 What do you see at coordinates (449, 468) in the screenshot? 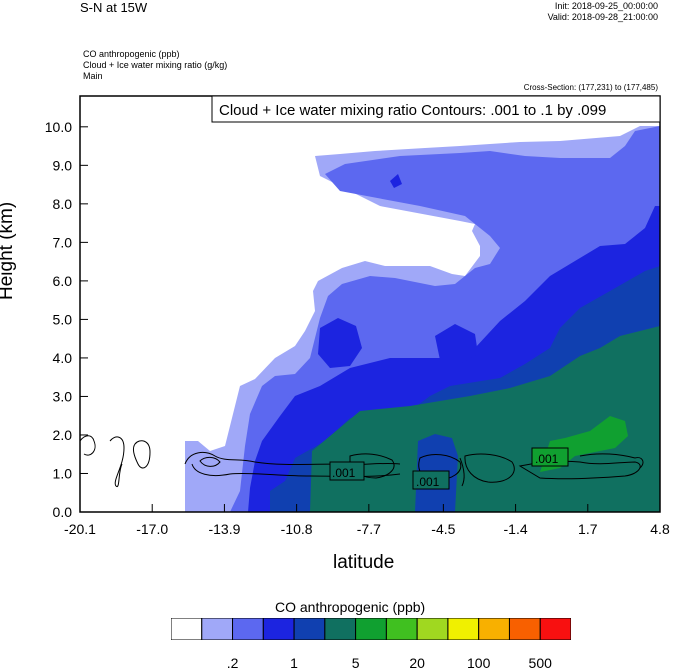
I see `contour-labels: .001 .001 .001` at bounding box center [449, 468].